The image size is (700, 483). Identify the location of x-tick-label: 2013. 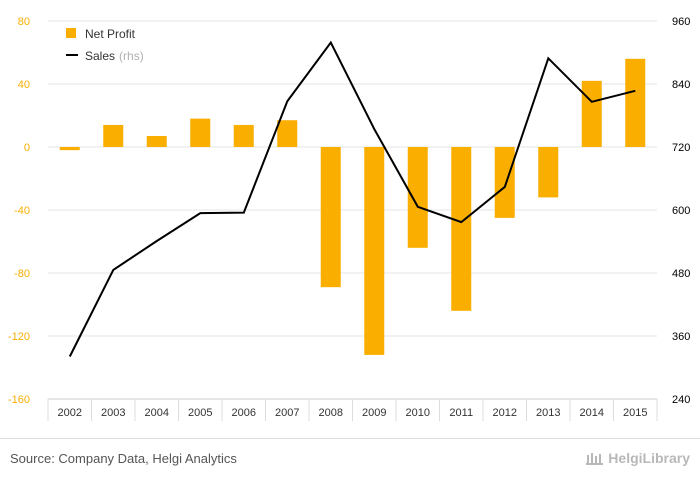
(548, 413).